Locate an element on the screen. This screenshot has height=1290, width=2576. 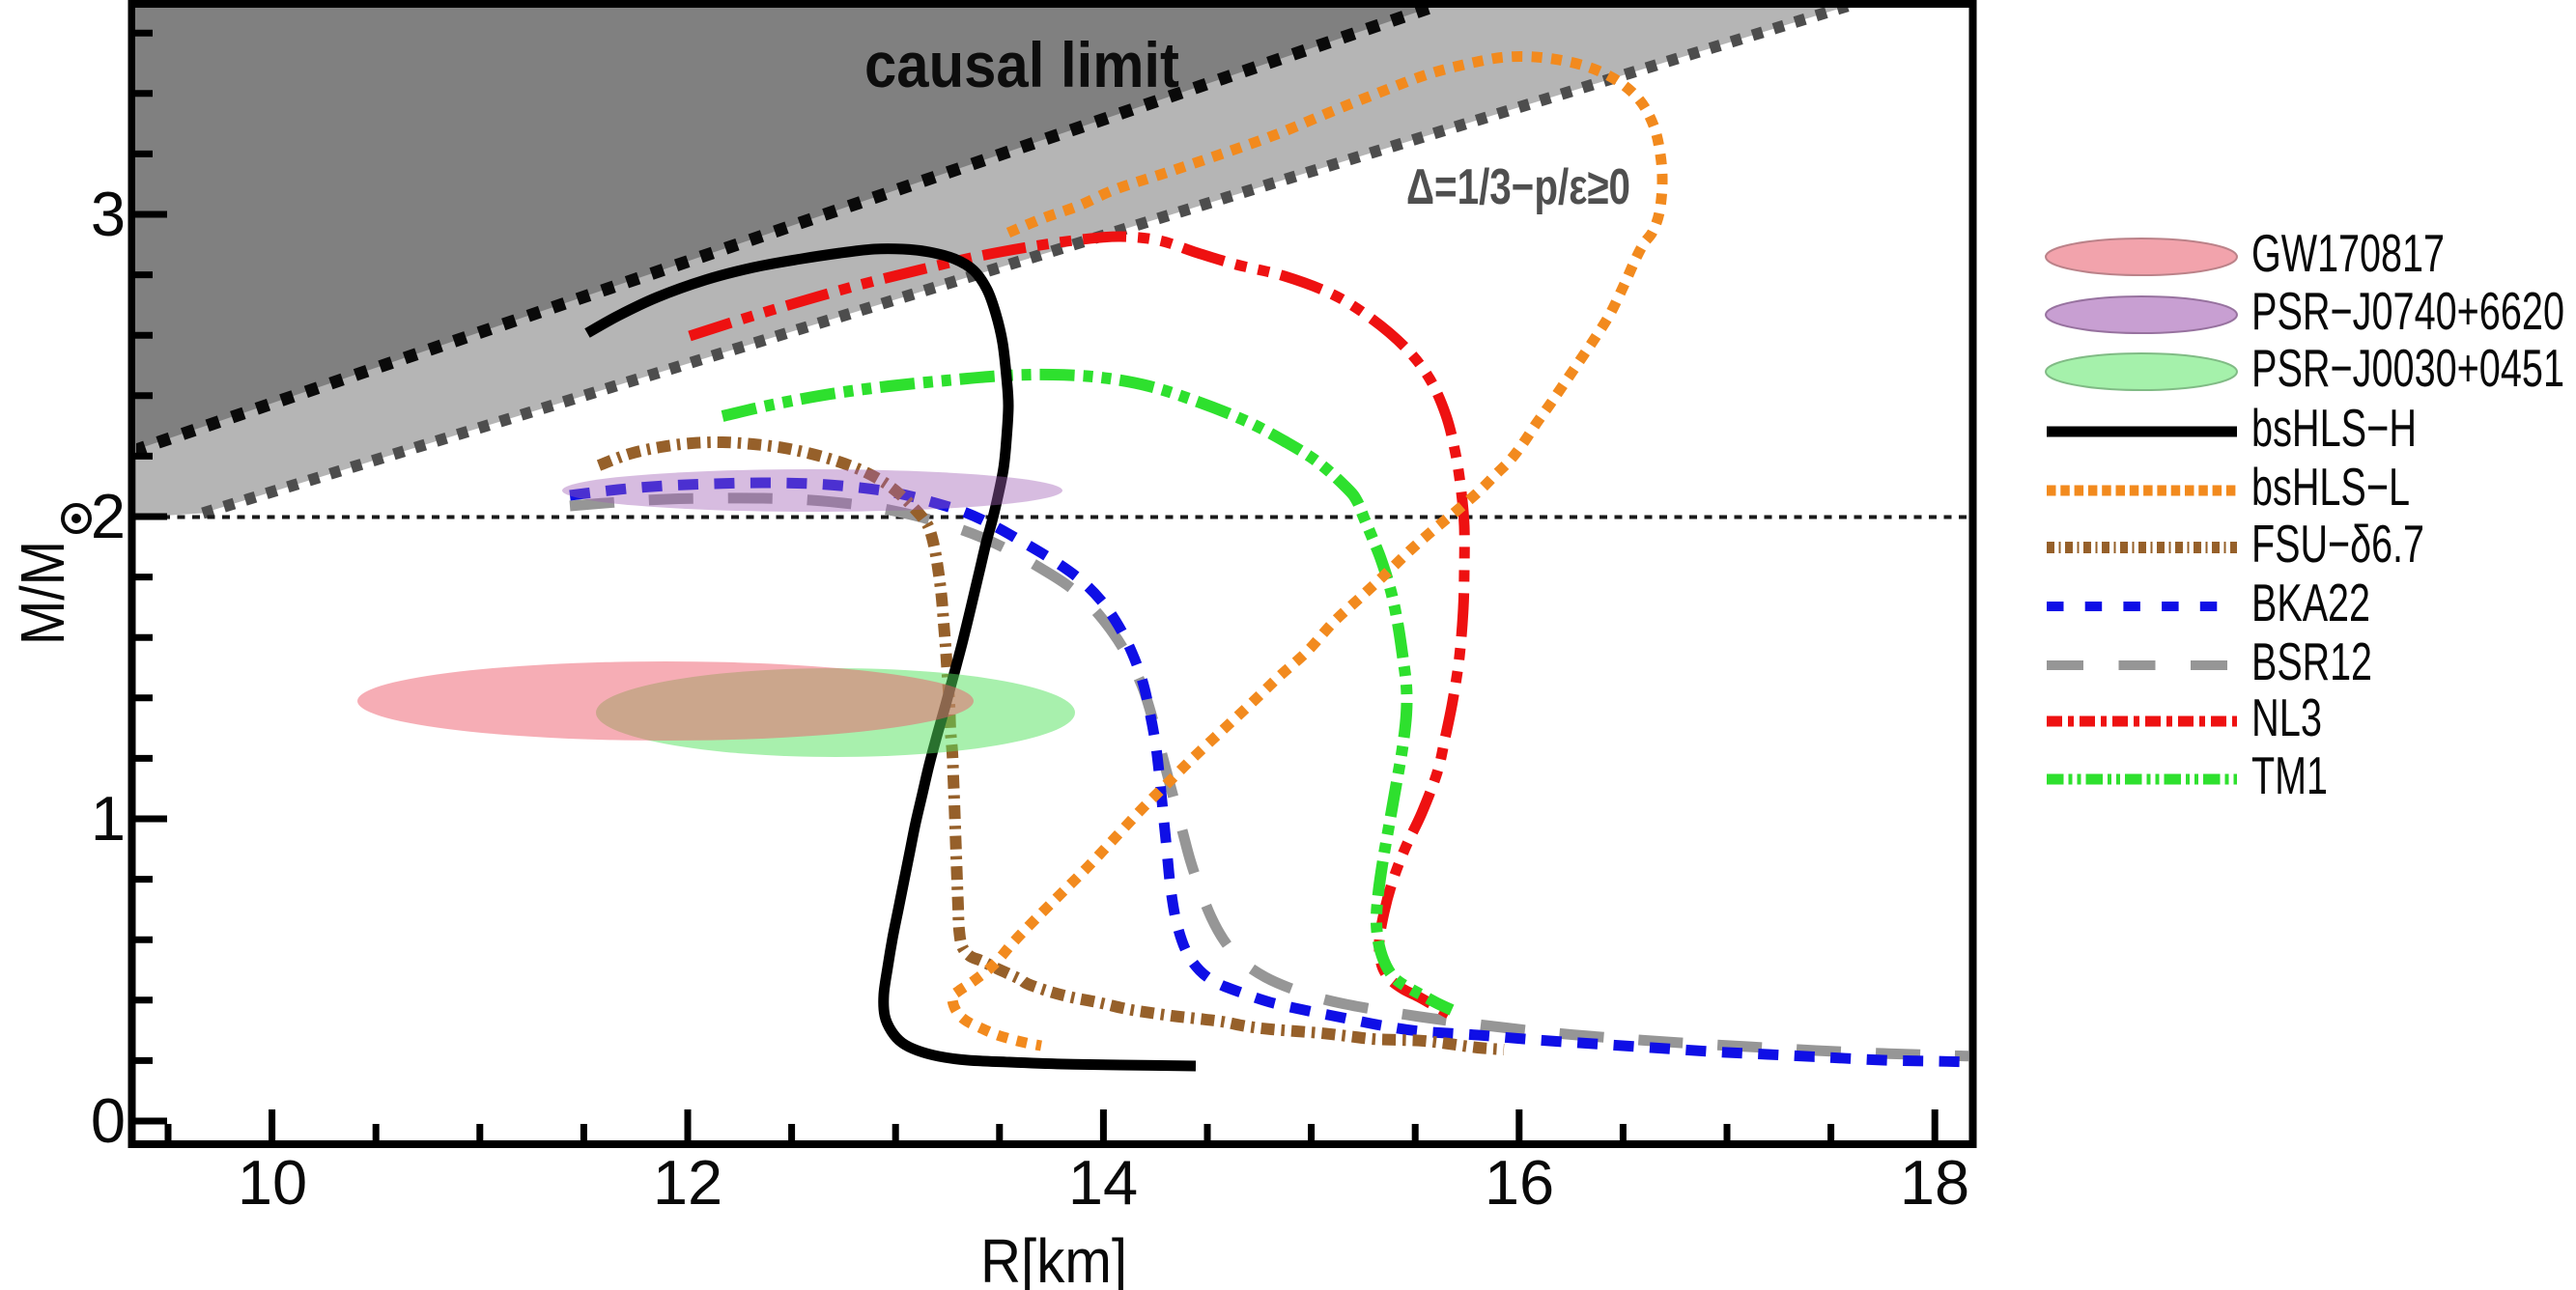
svg-text: BKA22 is located at coordinates (2310, 602).